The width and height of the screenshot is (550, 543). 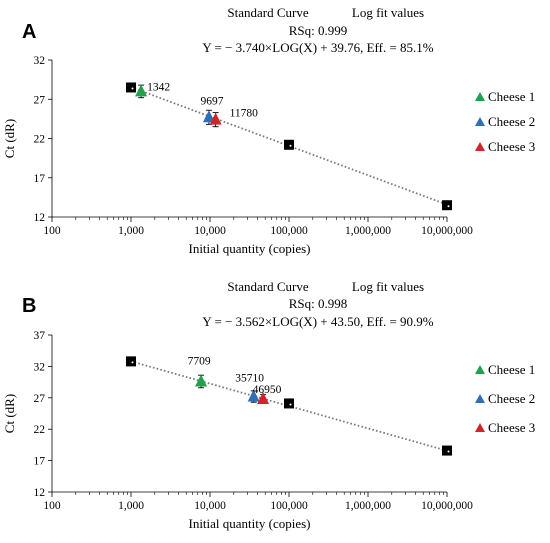 What do you see at coordinates (317, 321) in the screenshot?
I see `equation-text: Y = − 3.562×LOG(X) + 43.50, Eff. = 90.9%` at bounding box center [317, 321].